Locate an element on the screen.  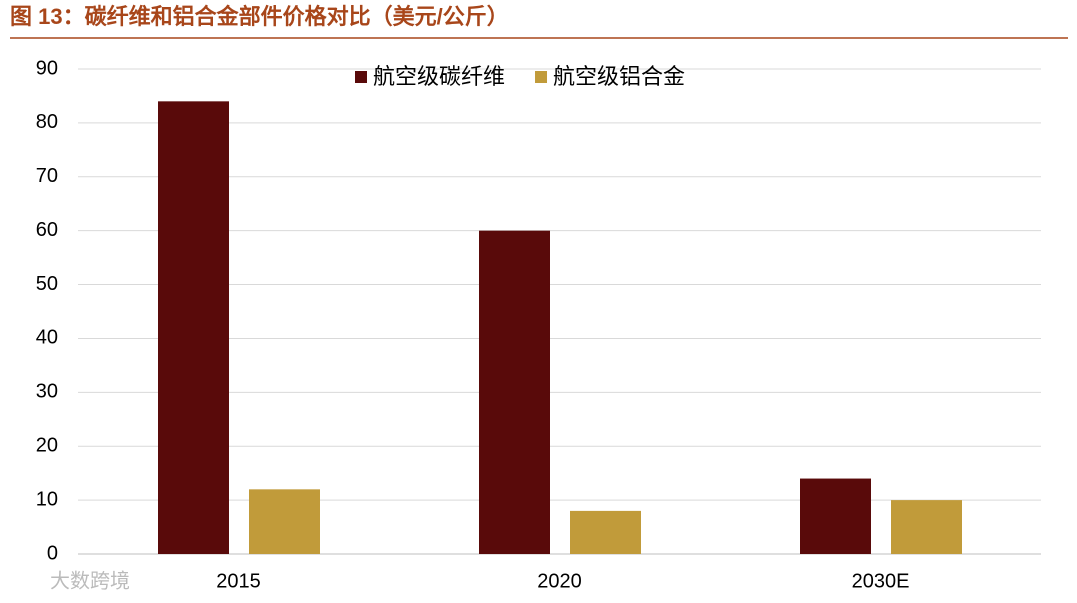
y-tick-label: 50 is located at coordinates (47, 284).